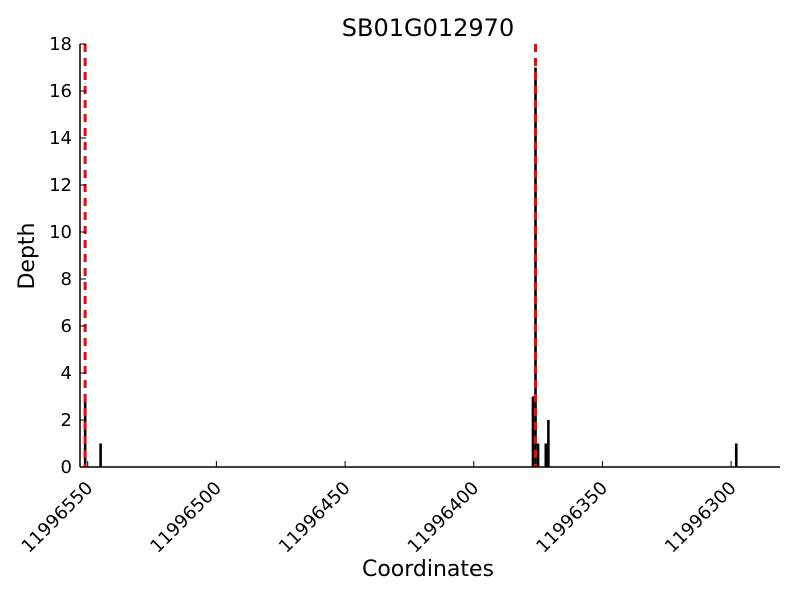  I want to click on y-axis-label: Depth, so click(27, 255).